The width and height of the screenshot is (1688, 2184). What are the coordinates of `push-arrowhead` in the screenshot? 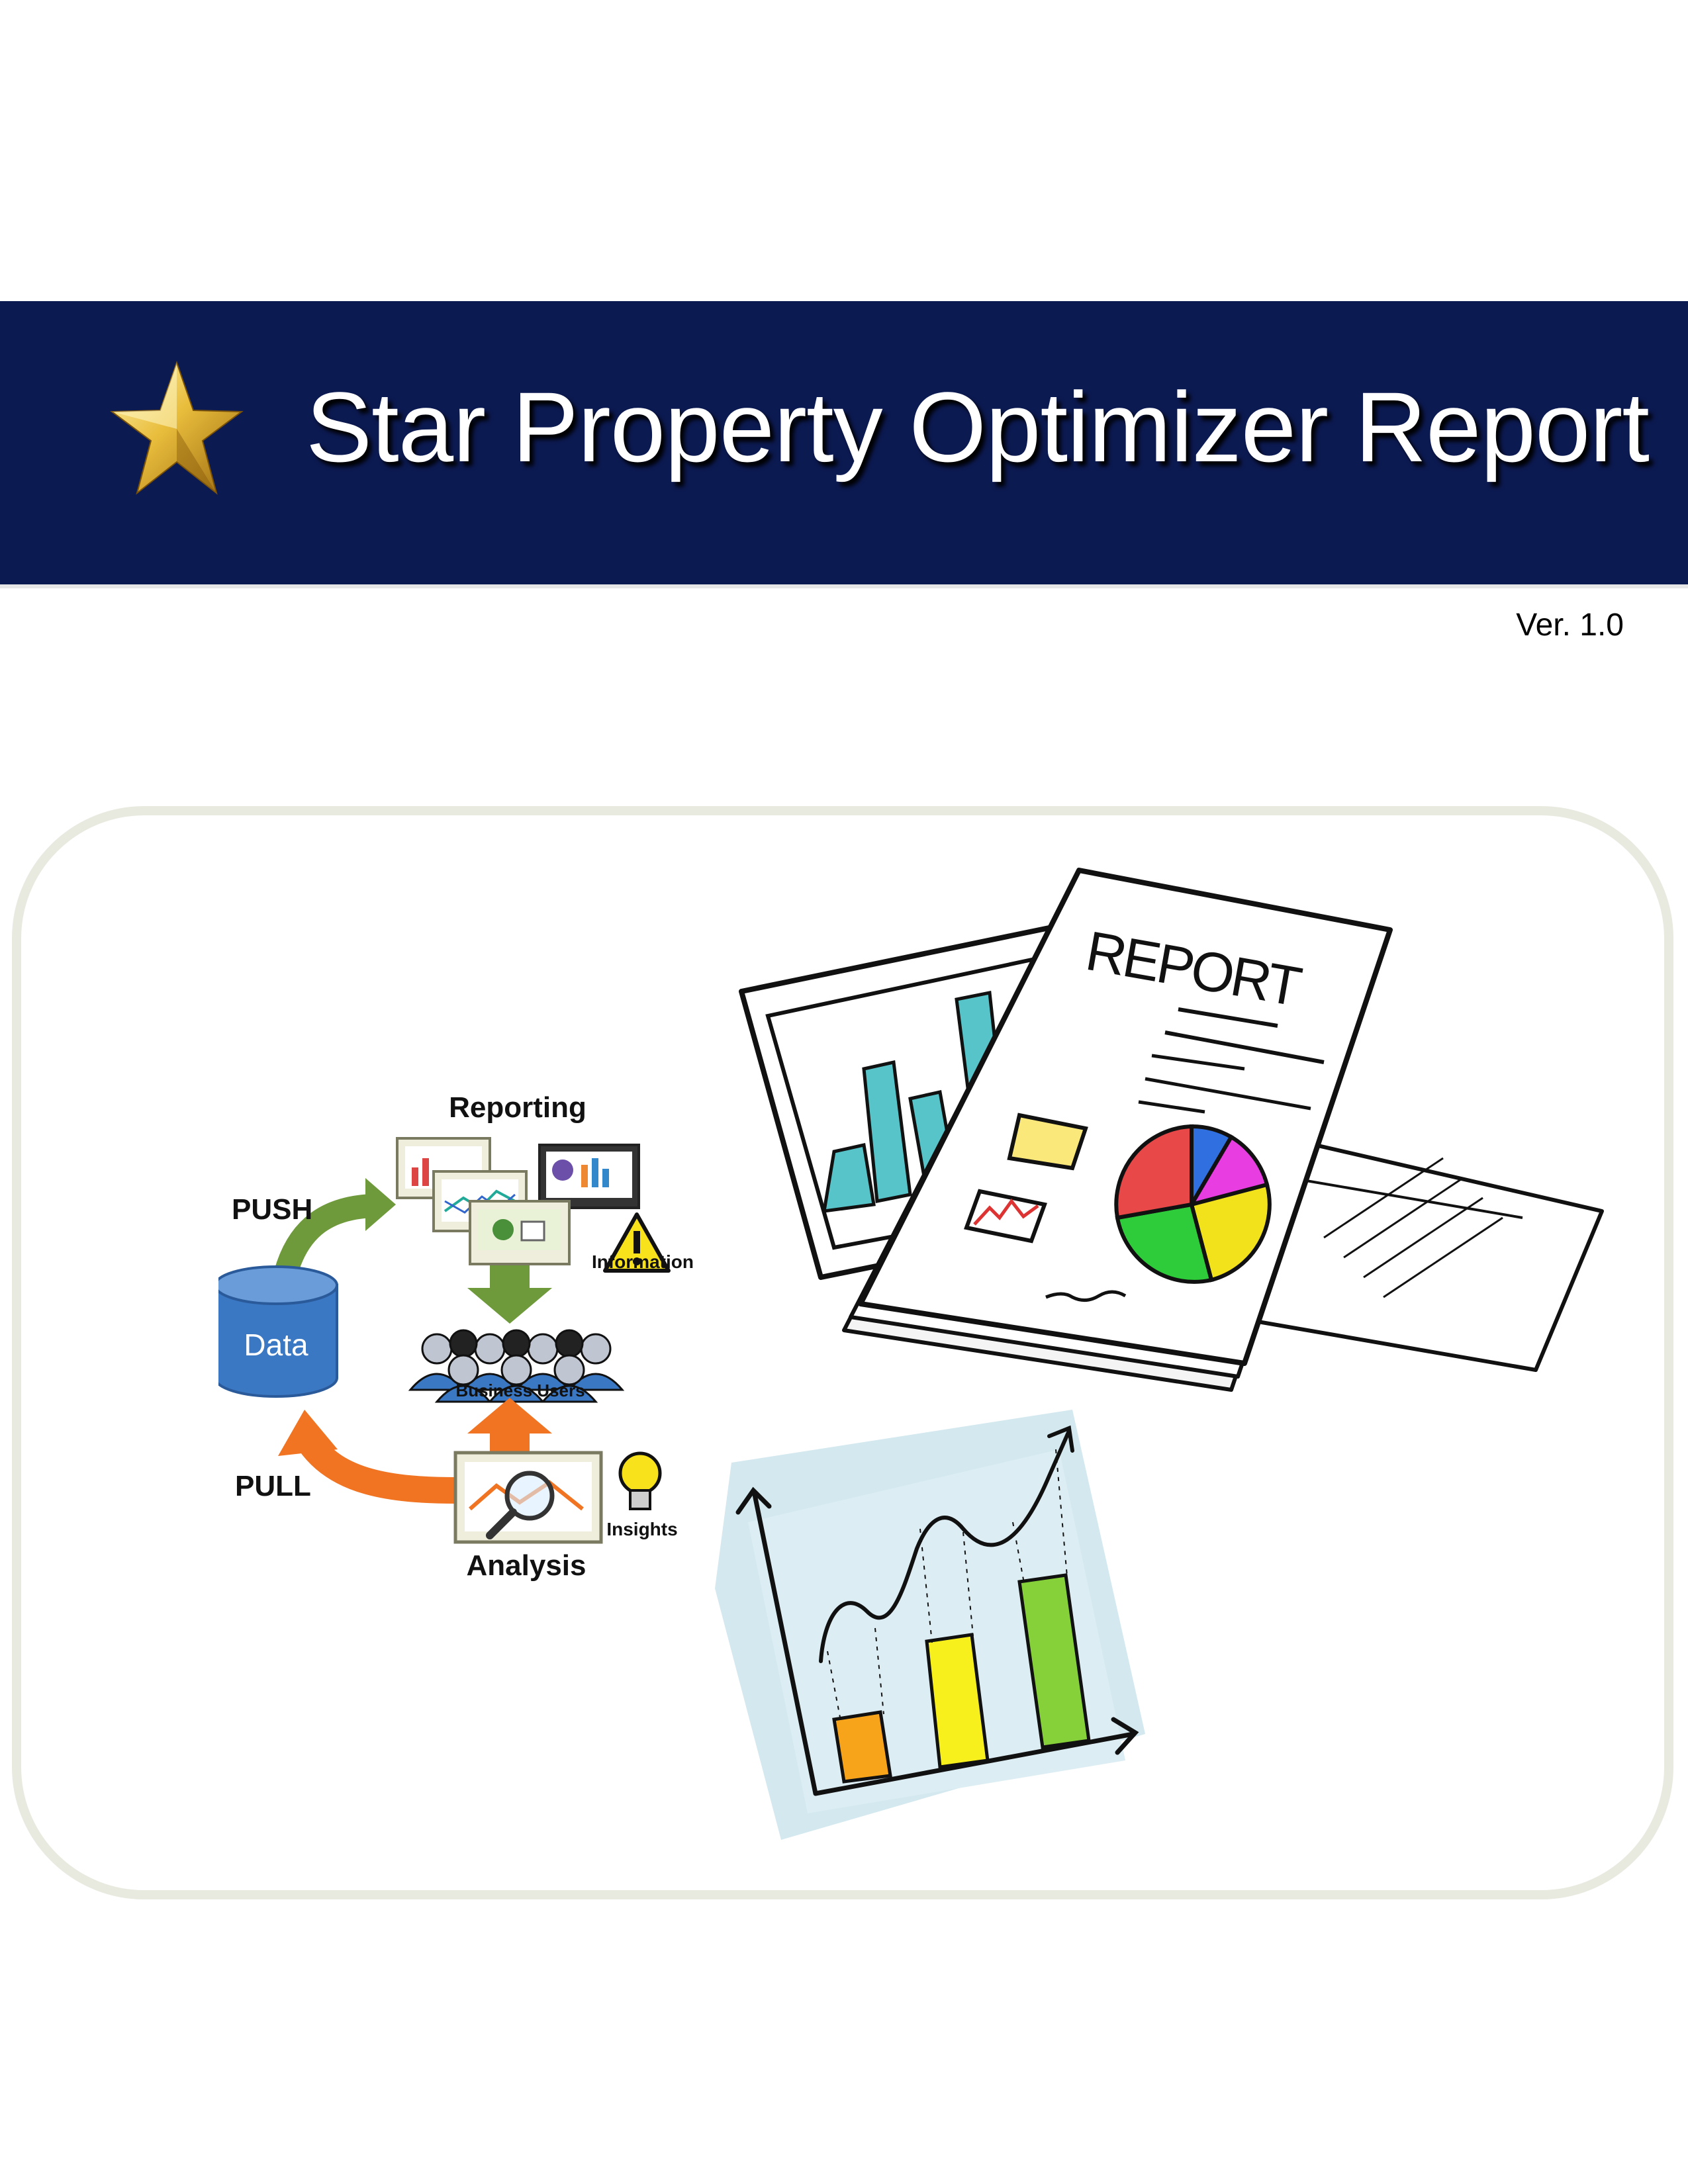 It's located at (380, 1204).